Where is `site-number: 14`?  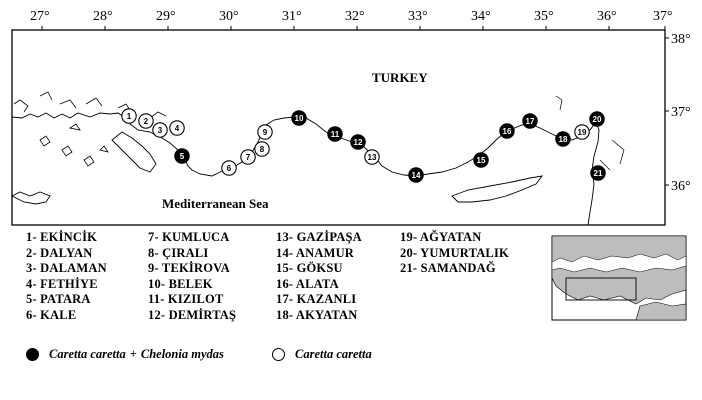
site-number: 14 is located at coordinates (416, 175).